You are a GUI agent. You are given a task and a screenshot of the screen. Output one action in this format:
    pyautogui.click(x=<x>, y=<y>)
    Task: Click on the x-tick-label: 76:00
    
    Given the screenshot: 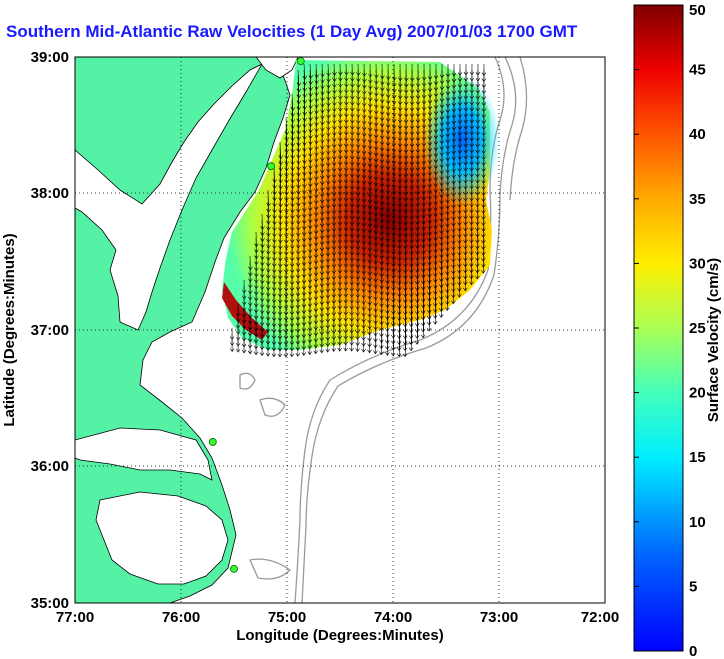 What is the action you would take?
    pyautogui.click(x=181, y=617)
    